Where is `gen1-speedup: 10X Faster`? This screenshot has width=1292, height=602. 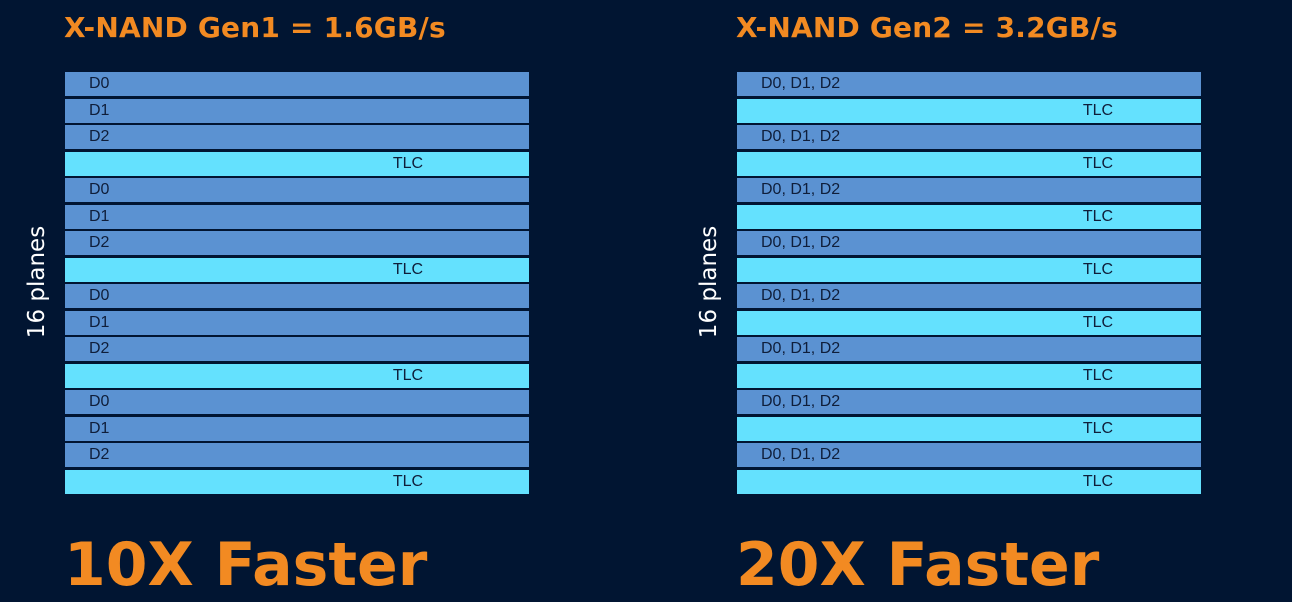
gen1-speedup: 10X Faster is located at coordinates (246, 565).